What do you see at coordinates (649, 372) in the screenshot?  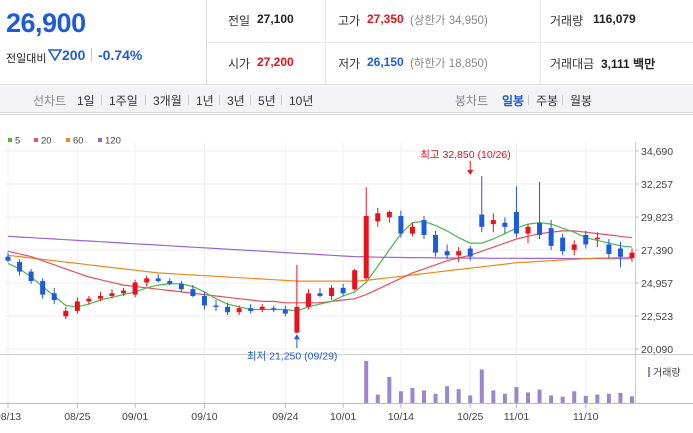 I see `volume-legend-swatch` at bounding box center [649, 372].